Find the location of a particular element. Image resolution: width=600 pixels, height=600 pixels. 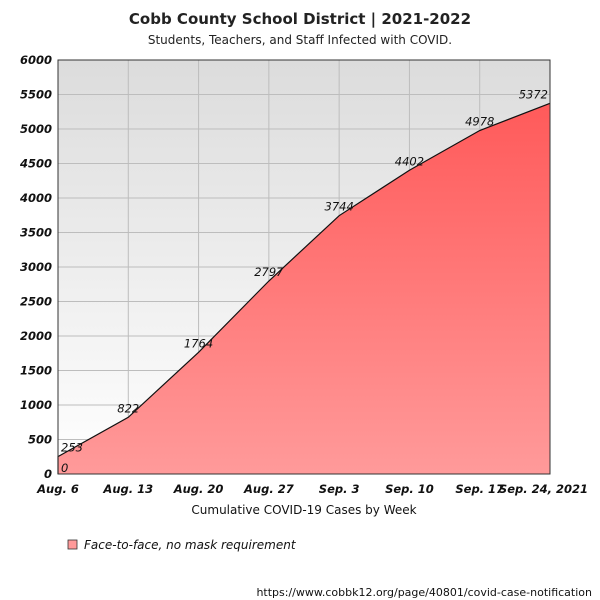

x-tick-label: Aug. 13 is located at coordinates (127, 489).